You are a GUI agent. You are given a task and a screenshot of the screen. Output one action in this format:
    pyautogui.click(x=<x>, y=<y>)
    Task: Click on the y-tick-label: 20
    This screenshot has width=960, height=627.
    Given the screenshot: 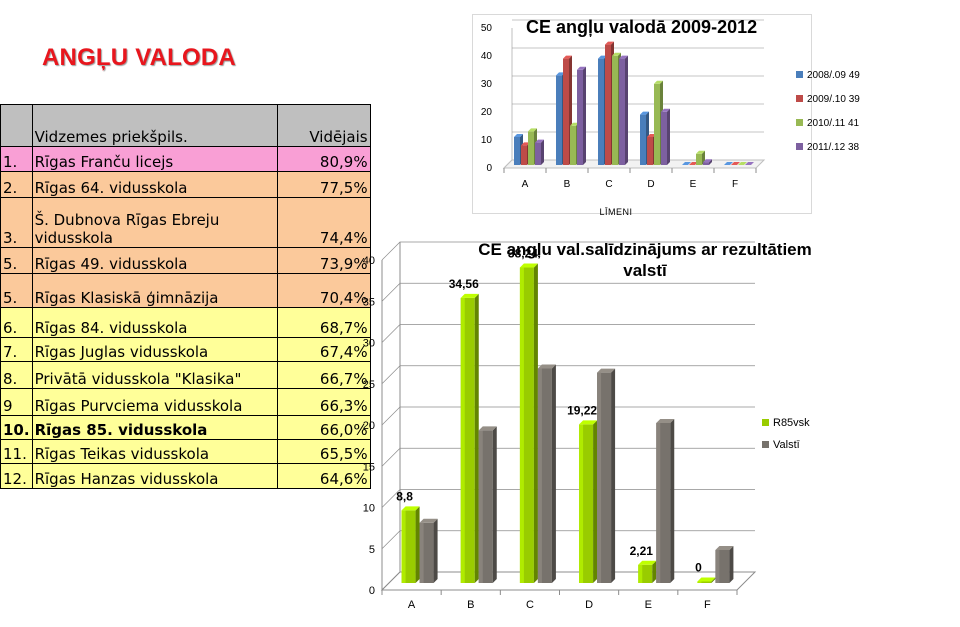 What is the action you would take?
    pyautogui.click(x=369, y=426)
    